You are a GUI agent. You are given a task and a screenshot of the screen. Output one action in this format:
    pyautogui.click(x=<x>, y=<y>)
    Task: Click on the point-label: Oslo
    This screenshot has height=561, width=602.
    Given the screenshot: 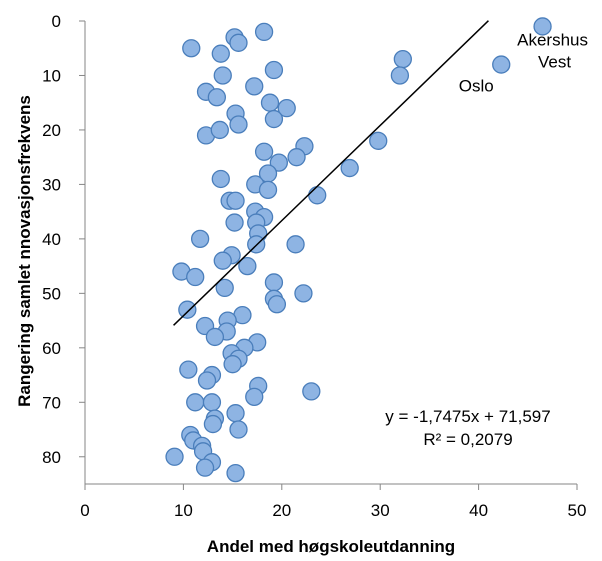 What is the action you would take?
    pyautogui.click(x=476, y=86)
    